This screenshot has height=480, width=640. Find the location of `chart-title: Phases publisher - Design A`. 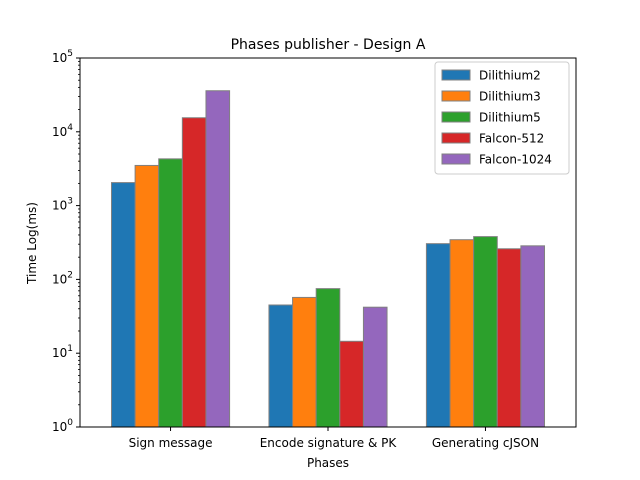

chart-title: Phases publisher - Design A is located at coordinates (328, 45).